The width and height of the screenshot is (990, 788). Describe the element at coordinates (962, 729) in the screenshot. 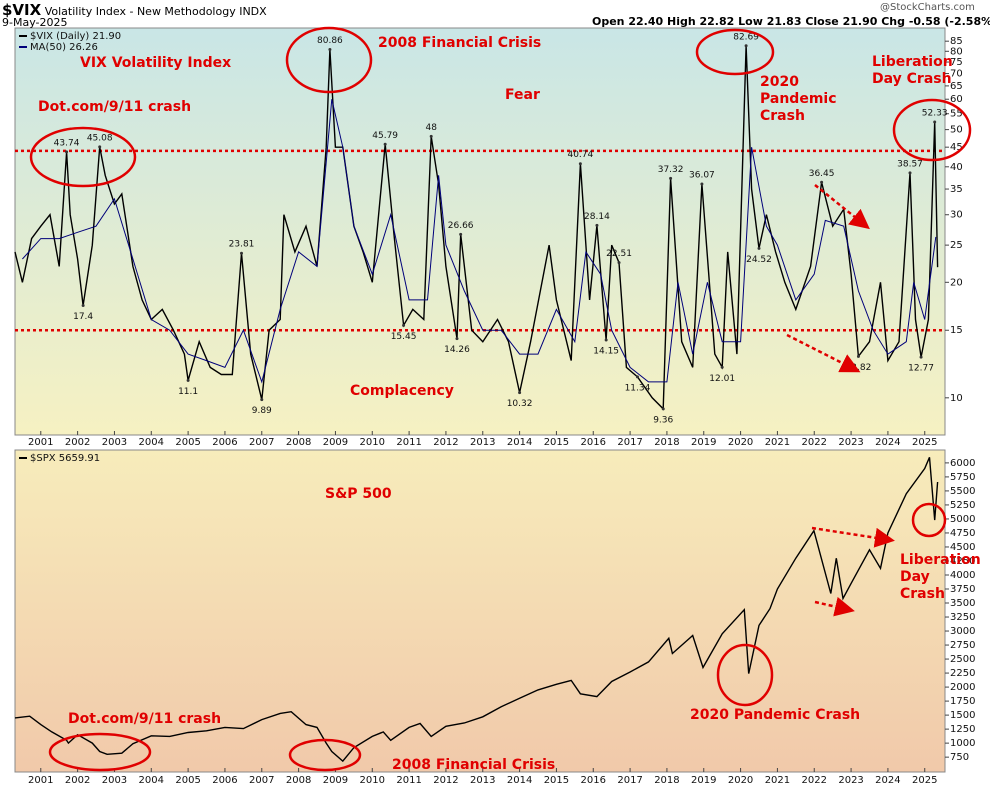

I see `y-tick-label: 1250` at that location.